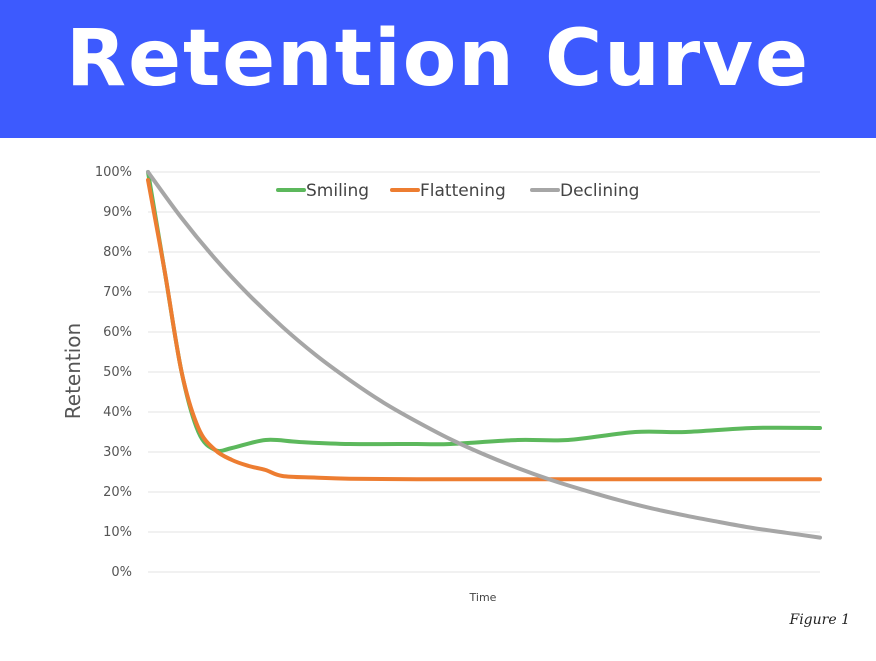  Describe the element at coordinates (117, 452) in the screenshot. I see `y-tick-label: 30%` at that location.